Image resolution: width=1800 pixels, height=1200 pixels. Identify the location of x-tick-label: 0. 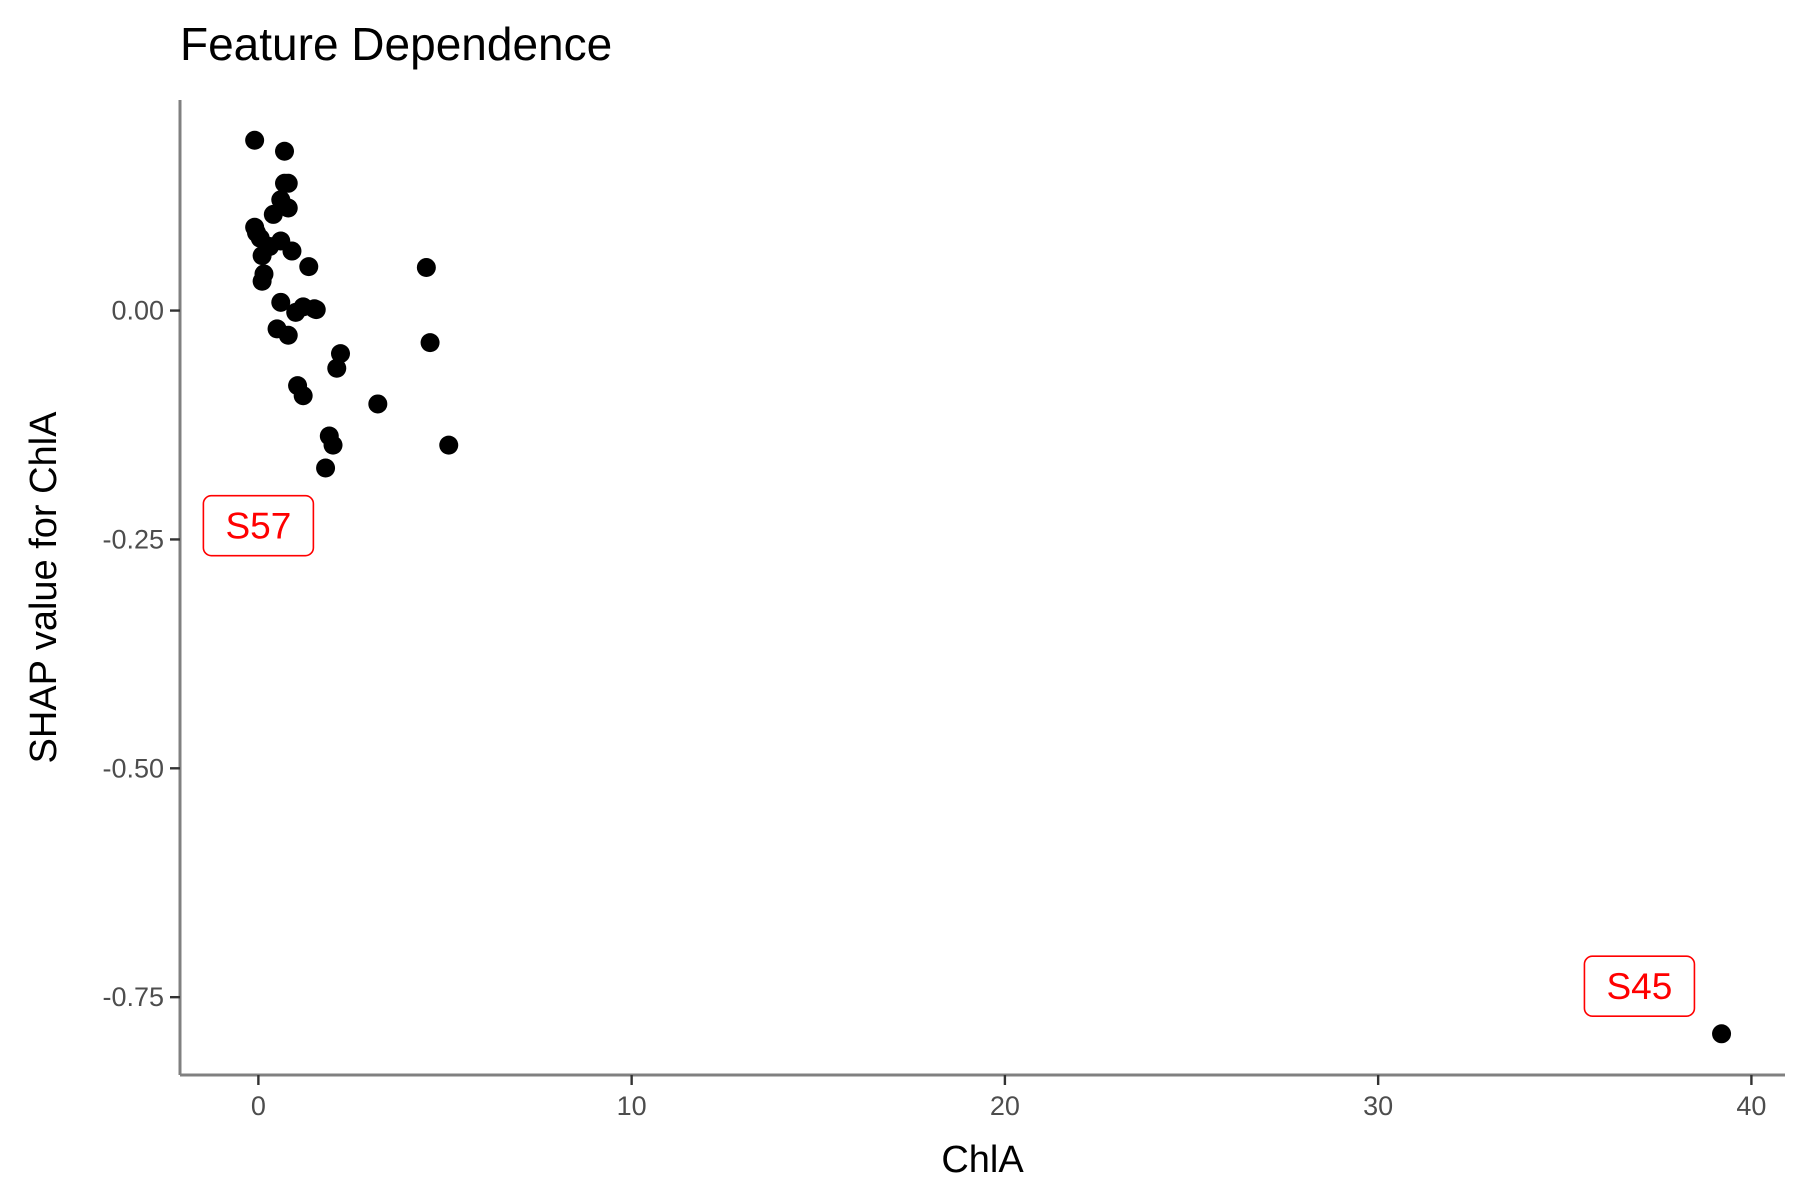
(258, 1106).